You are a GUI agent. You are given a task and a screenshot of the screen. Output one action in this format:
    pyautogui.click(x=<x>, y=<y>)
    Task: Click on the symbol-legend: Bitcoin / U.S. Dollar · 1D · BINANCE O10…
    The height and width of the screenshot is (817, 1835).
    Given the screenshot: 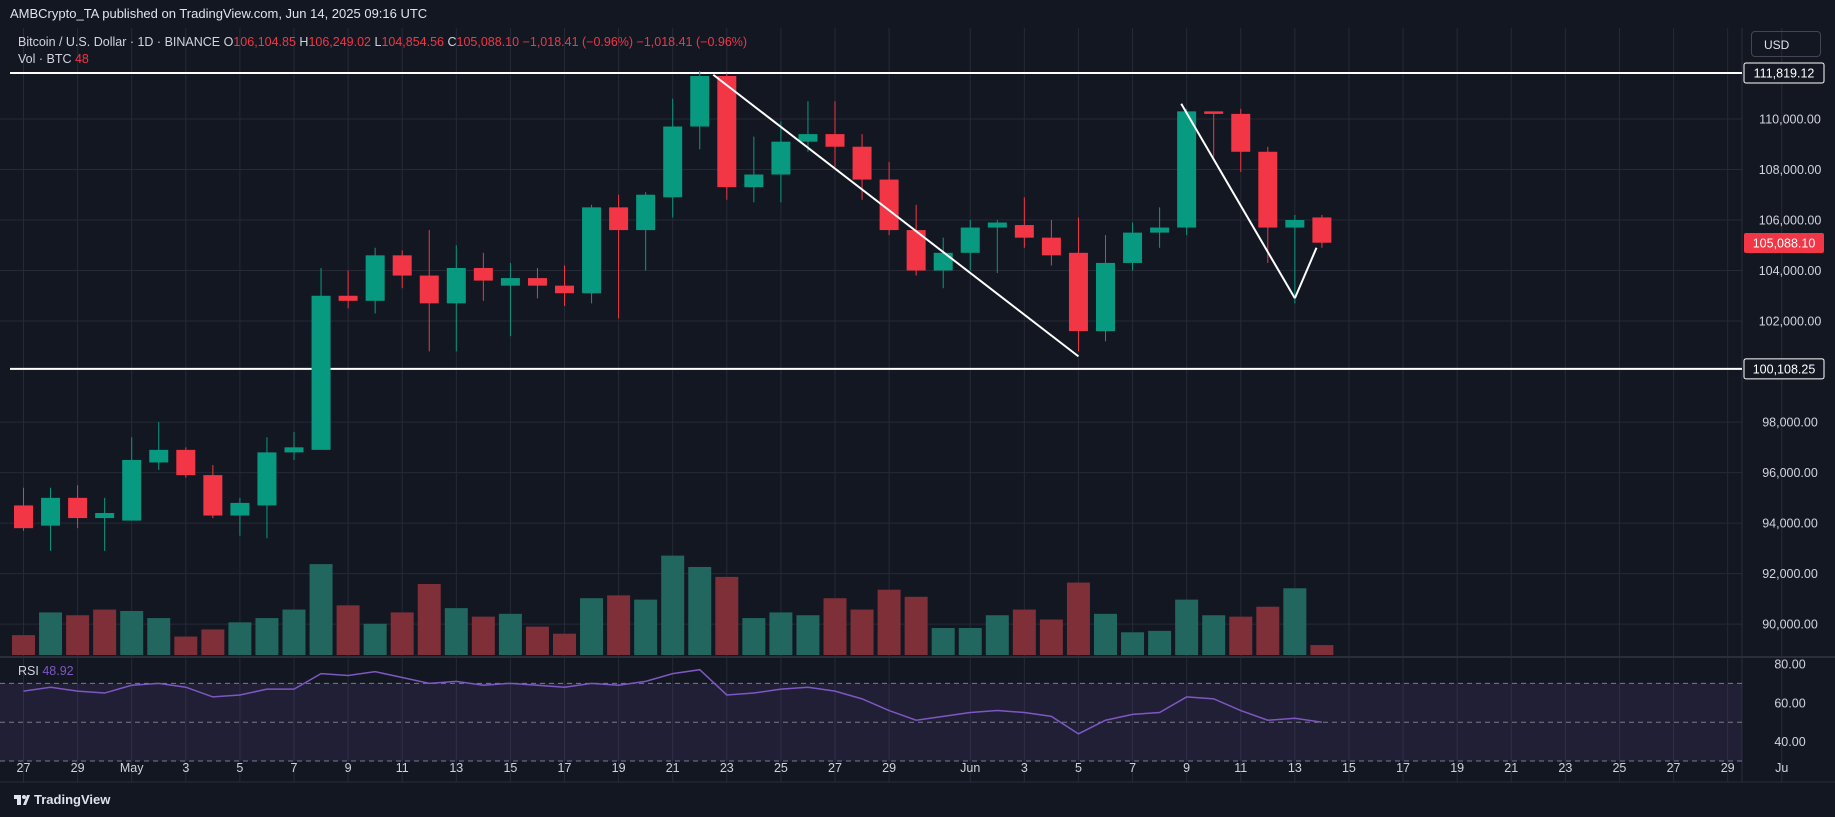 What is the action you would take?
    pyautogui.click(x=382, y=51)
    